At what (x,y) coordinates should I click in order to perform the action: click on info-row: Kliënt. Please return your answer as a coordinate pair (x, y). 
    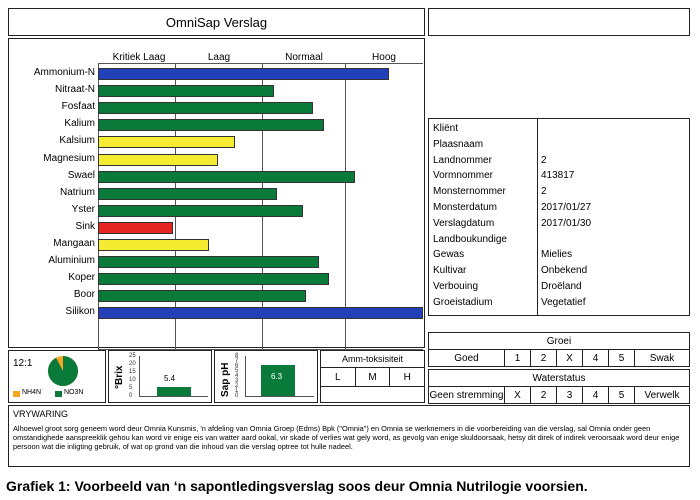
    Looking at the image, I should click on (559, 128).